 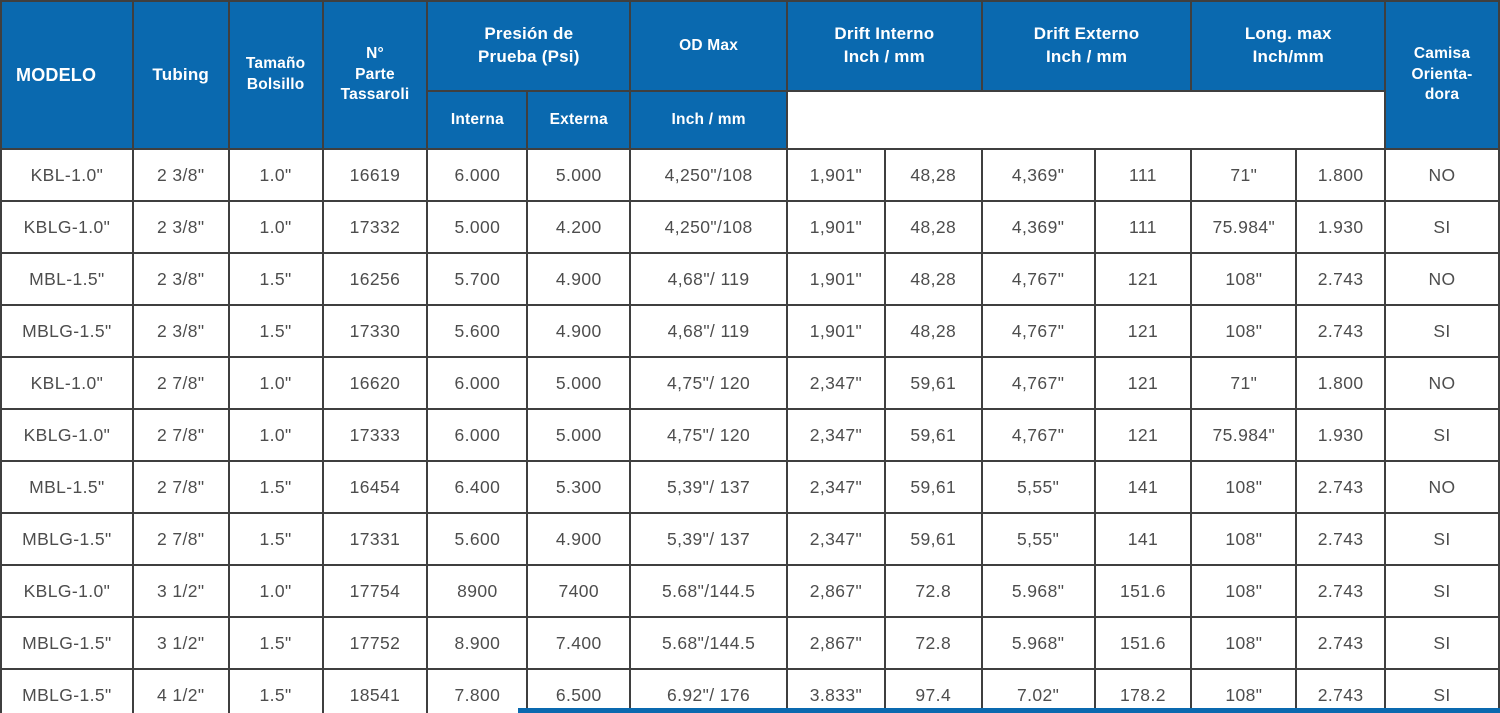 What do you see at coordinates (67, 591) in the screenshot?
I see `table-cell: KBLG-1.0"` at bounding box center [67, 591].